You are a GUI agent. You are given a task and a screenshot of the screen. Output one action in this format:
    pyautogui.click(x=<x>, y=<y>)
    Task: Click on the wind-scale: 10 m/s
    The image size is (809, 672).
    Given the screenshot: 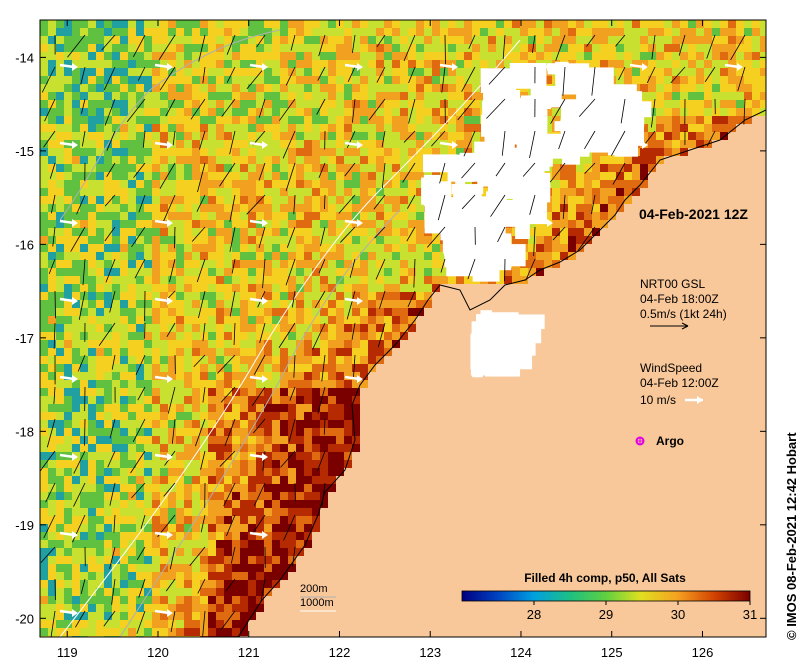 What is the action you would take?
    pyautogui.click(x=658, y=400)
    